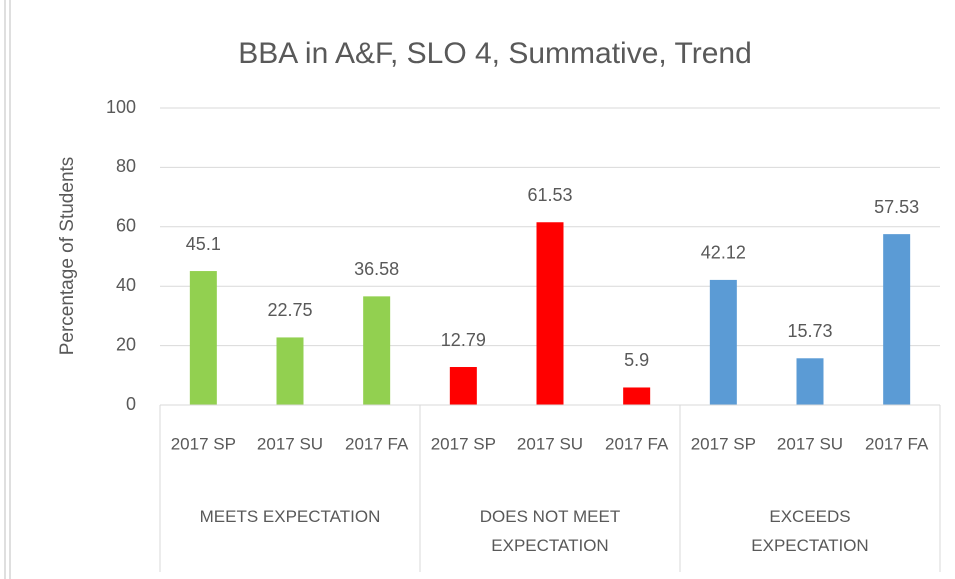 This screenshot has height=579, width=955. Describe the element at coordinates (376, 269) in the screenshot. I see `value-label: 36.58` at that location.